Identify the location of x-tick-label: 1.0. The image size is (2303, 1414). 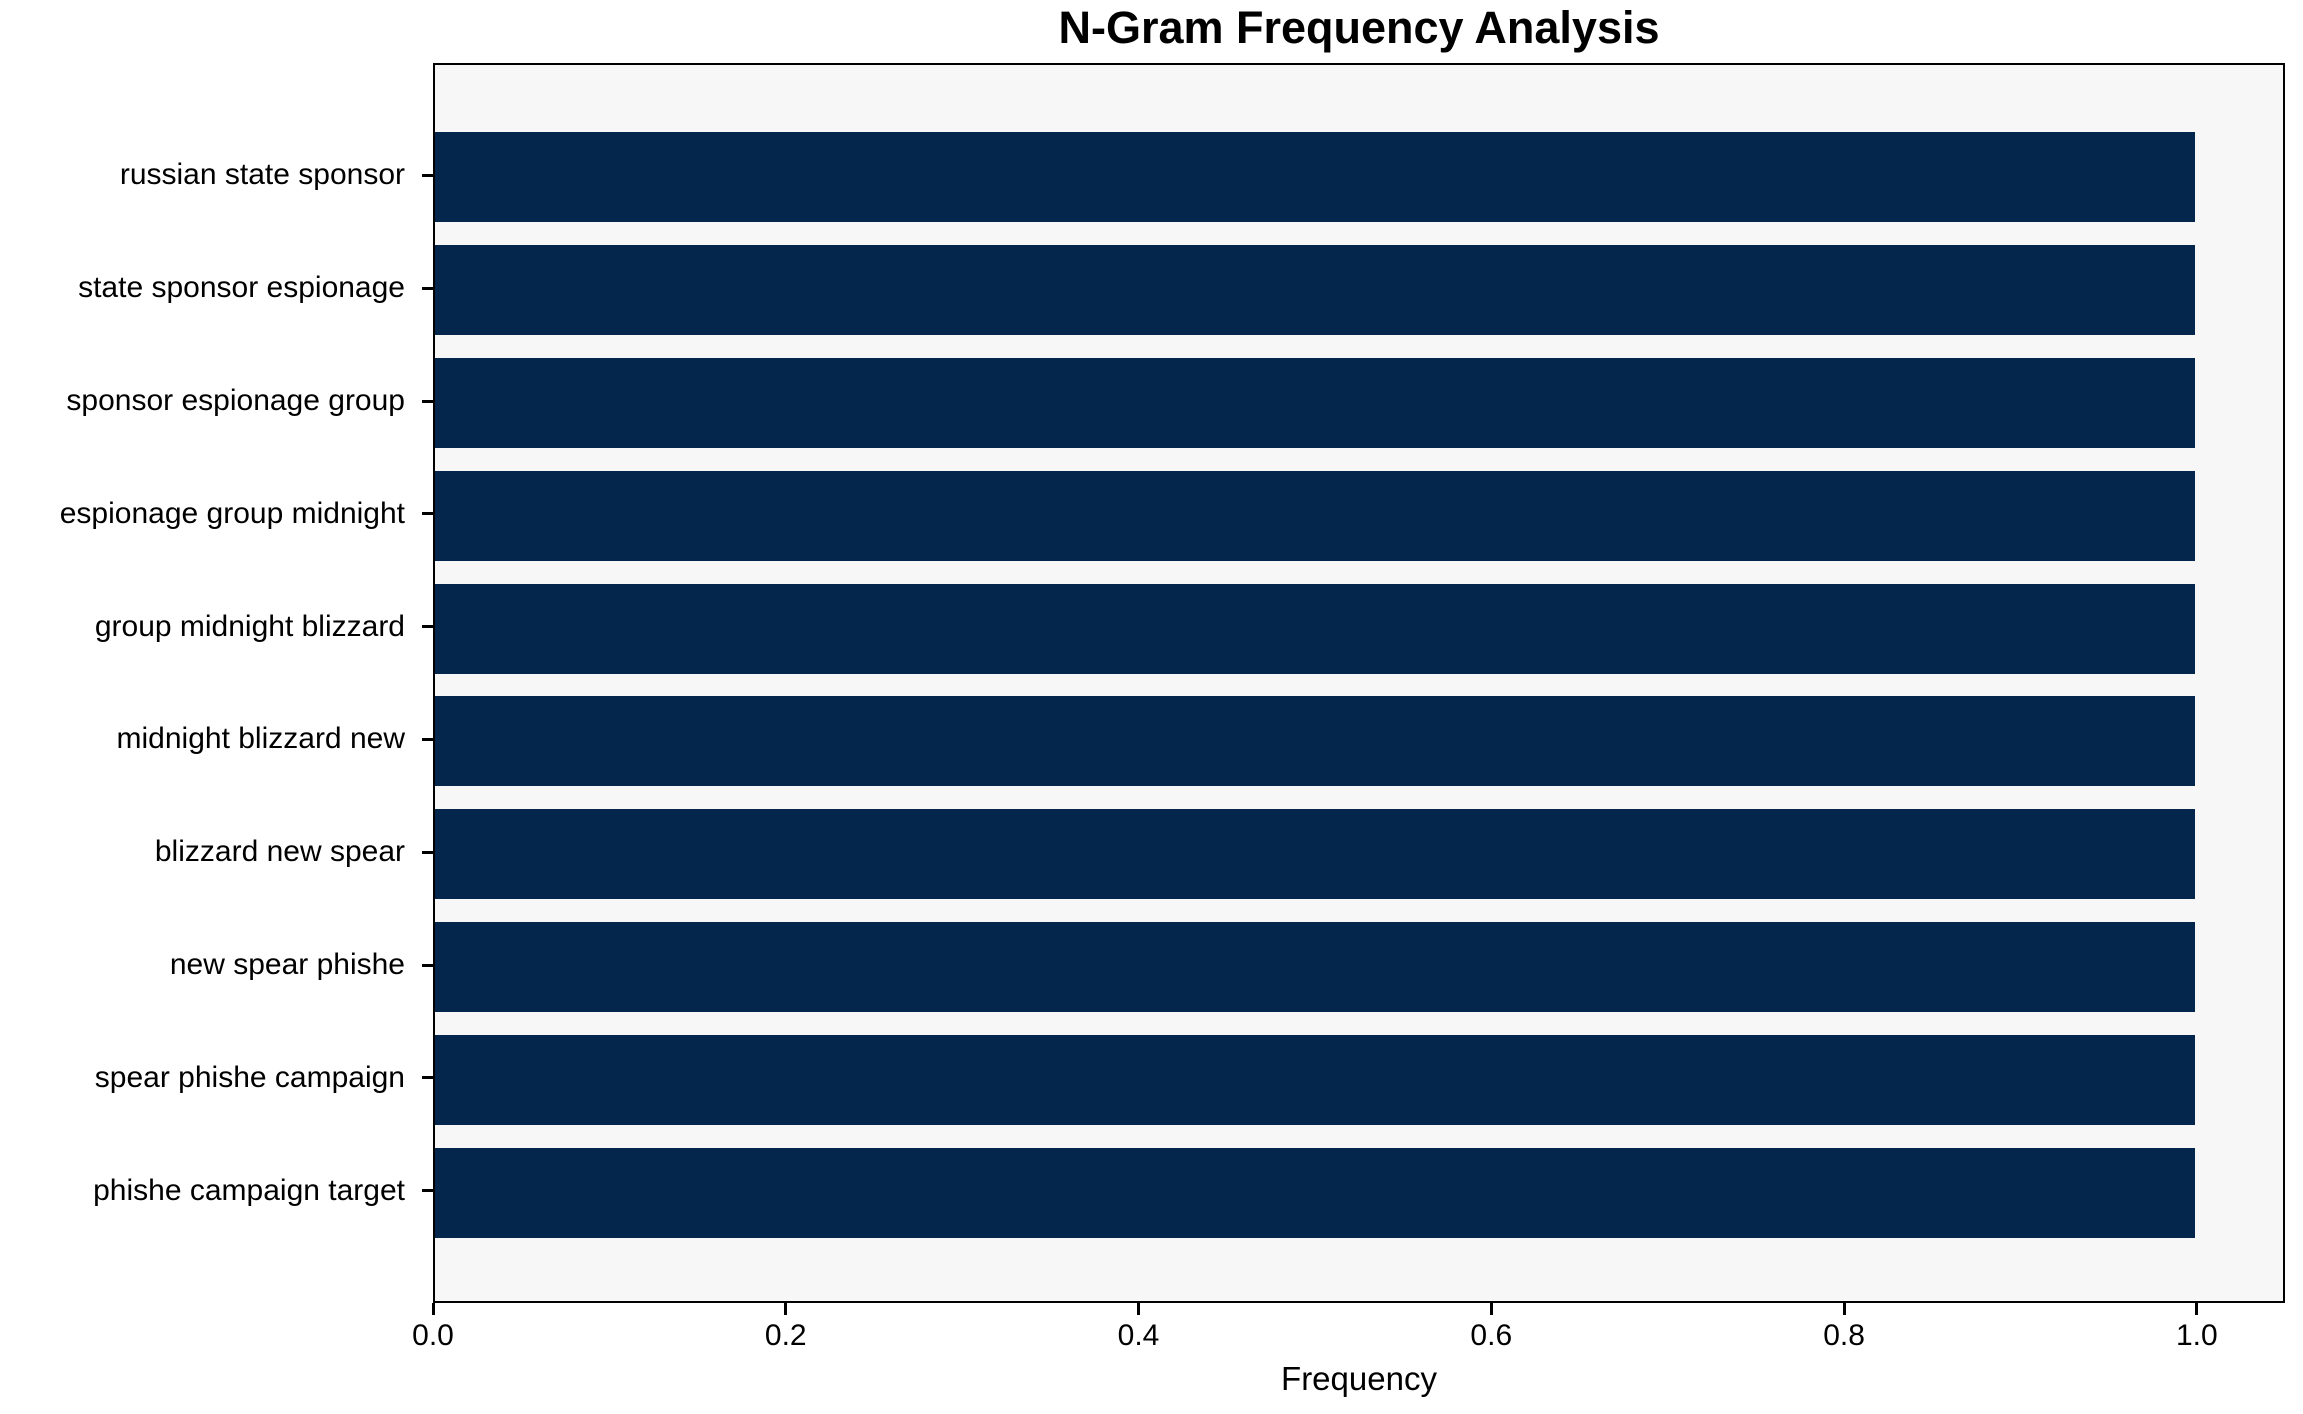
(2196, 1335).